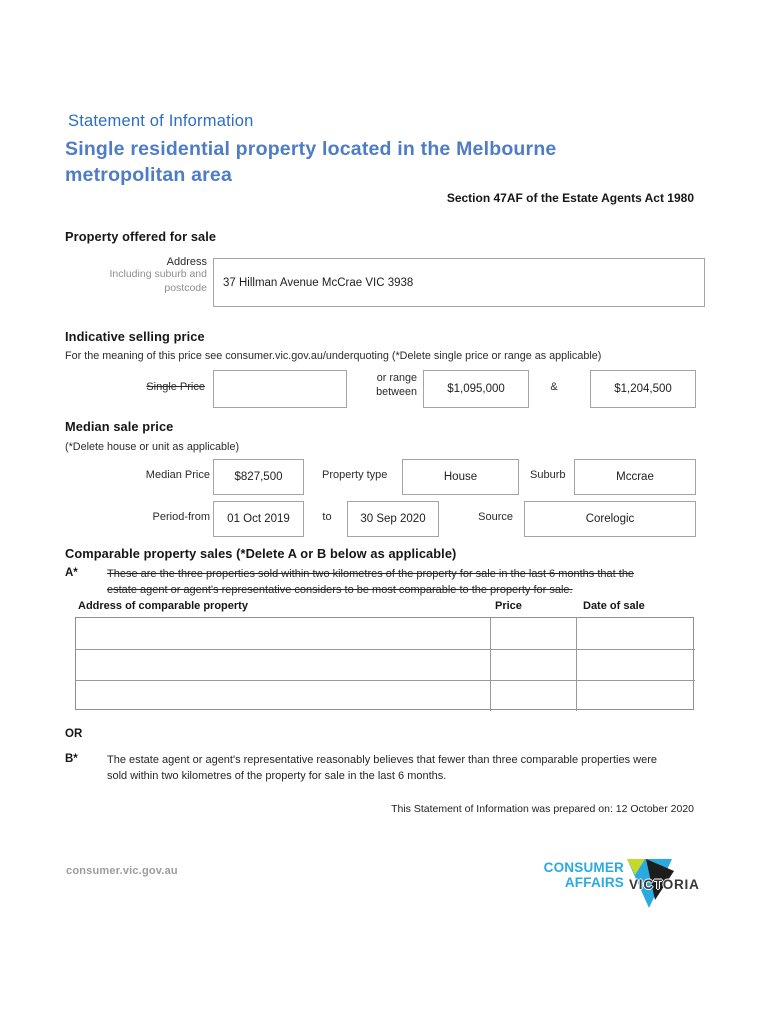 This screenshot has width=770, height=1024. I want to click on period-from-field: 01 Oct 2019, so click(258, 519).